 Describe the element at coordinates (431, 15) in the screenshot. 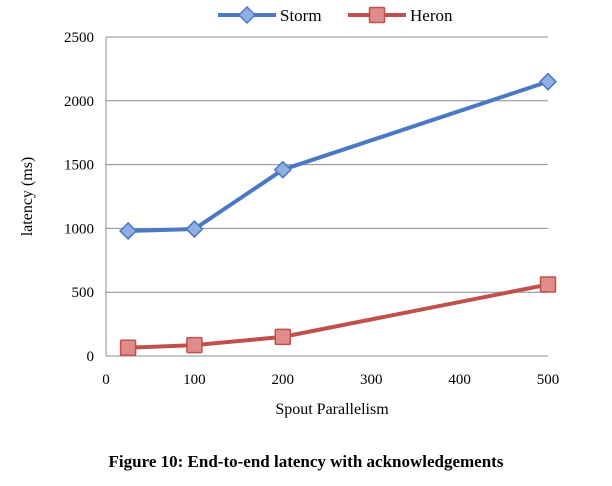

I see `legend-label-heron: Heron` at that location.